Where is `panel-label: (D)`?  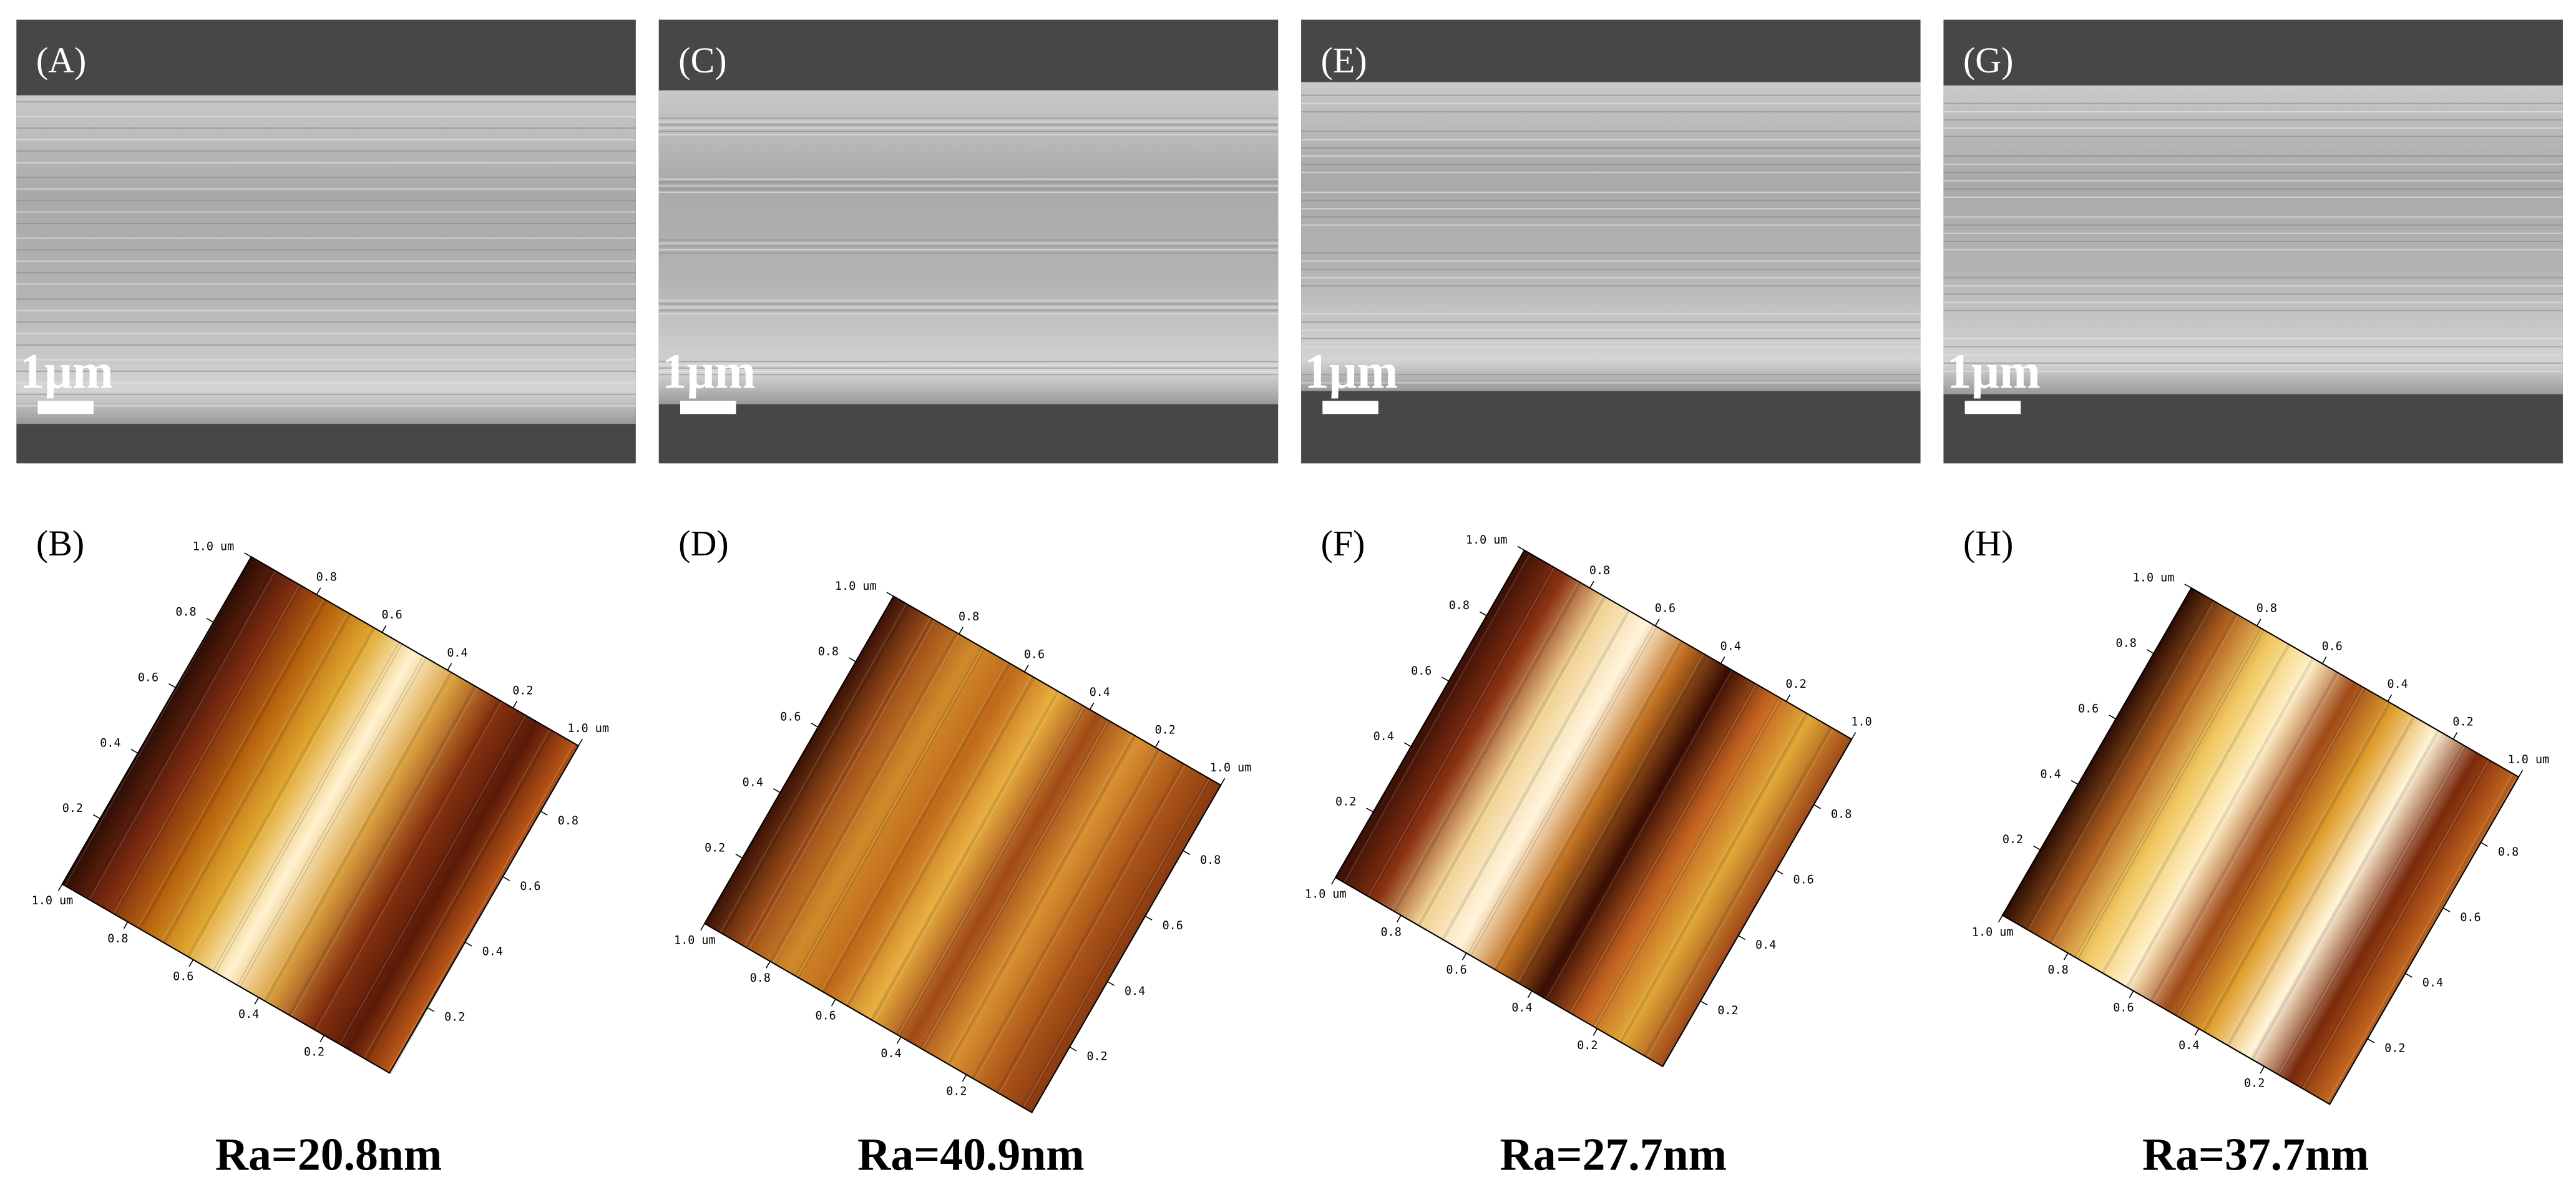 panel-label: (D) is located at coordinates (703, 543).